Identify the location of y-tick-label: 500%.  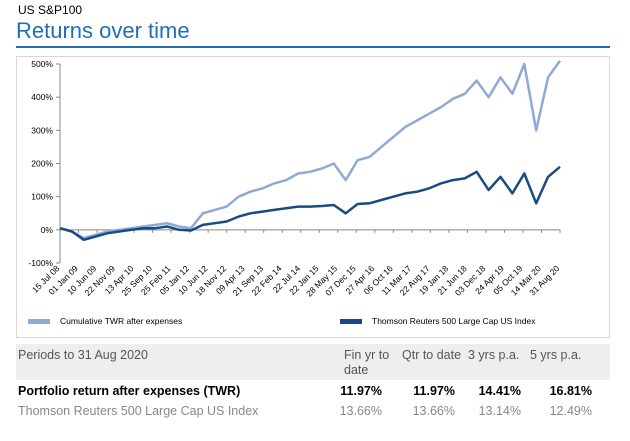
(42, 64).